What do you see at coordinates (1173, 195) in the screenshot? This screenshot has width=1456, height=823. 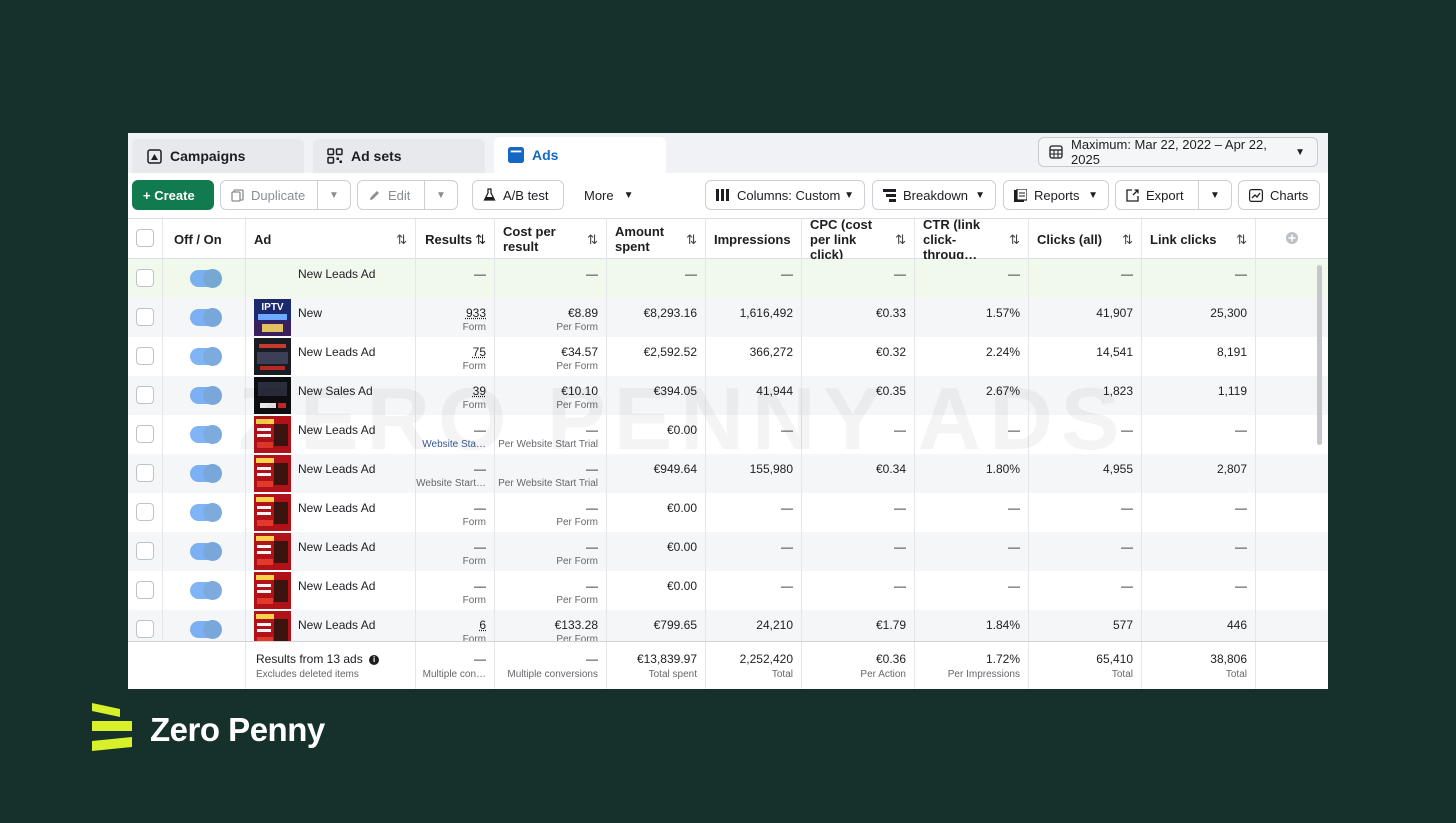 I see `export-button: Export ▼` at bounding box center [1173, 195].